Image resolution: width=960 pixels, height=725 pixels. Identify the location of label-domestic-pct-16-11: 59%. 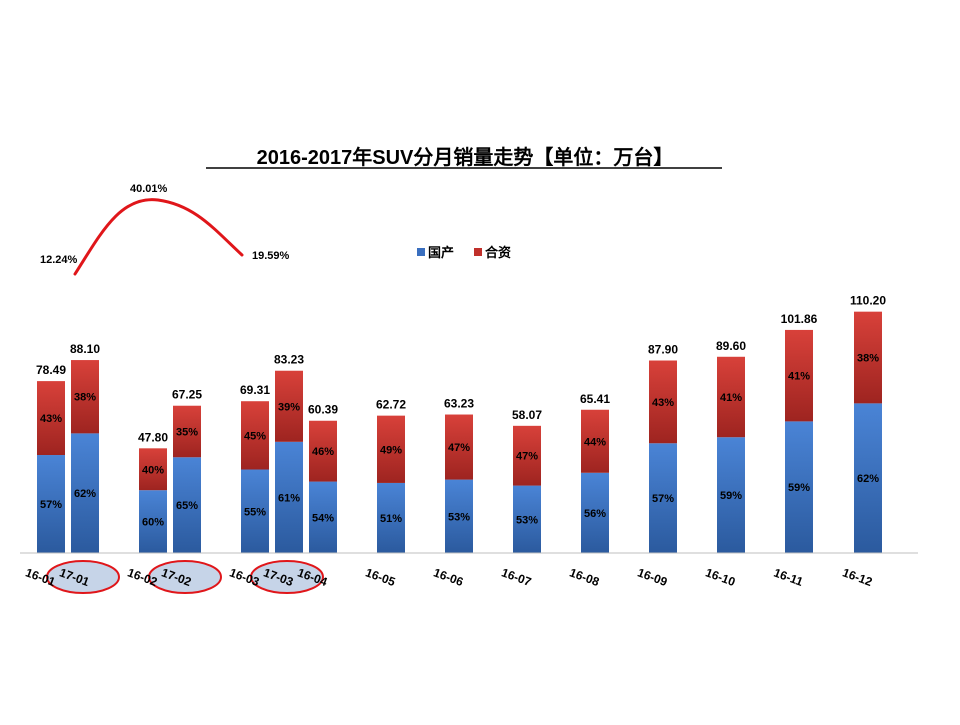
(799, 488).